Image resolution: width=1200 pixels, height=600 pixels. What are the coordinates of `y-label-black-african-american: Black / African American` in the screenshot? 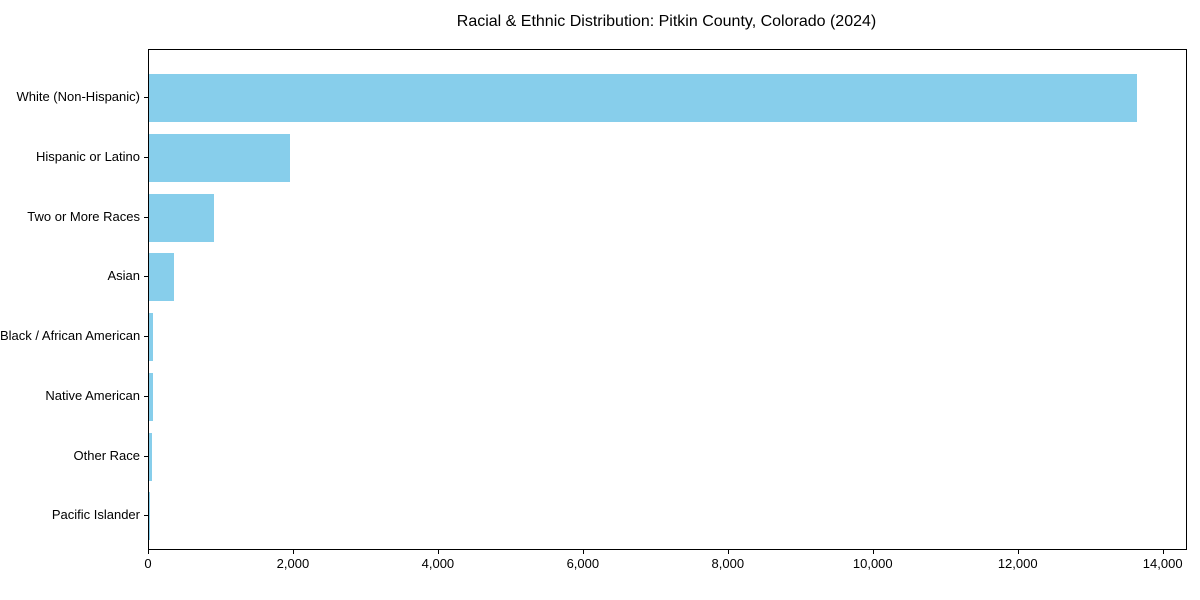 It's located at (70, 335).